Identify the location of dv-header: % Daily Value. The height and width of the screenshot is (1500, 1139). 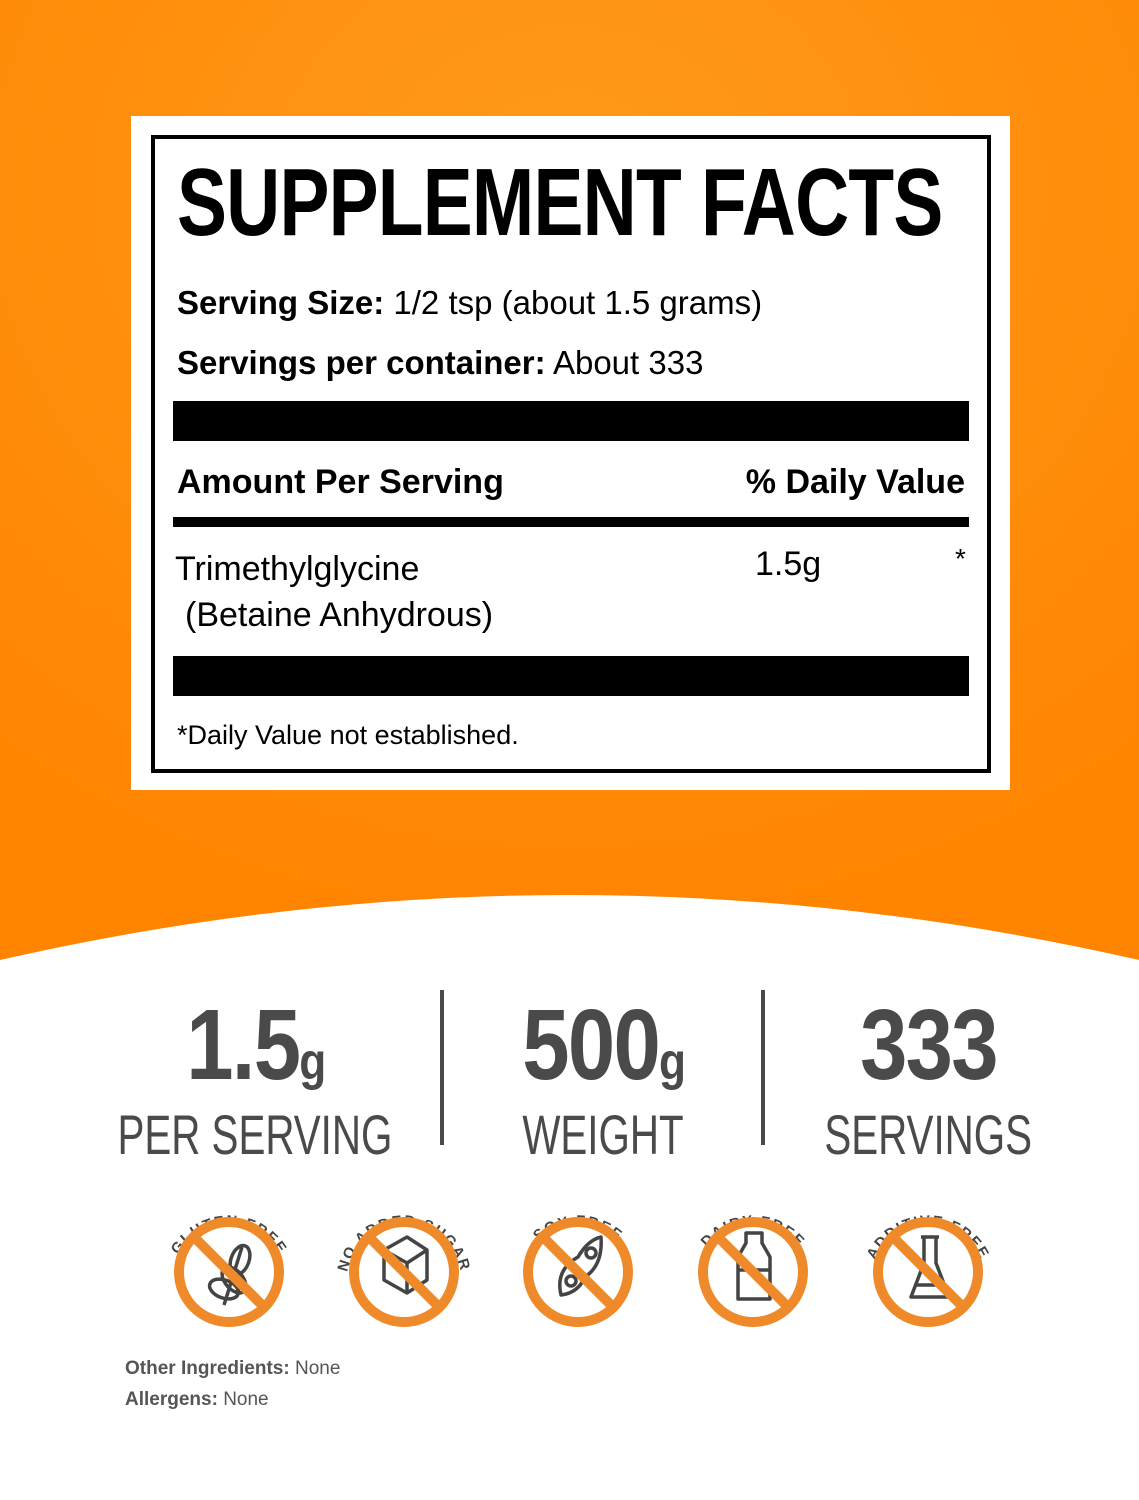
(855, 482).